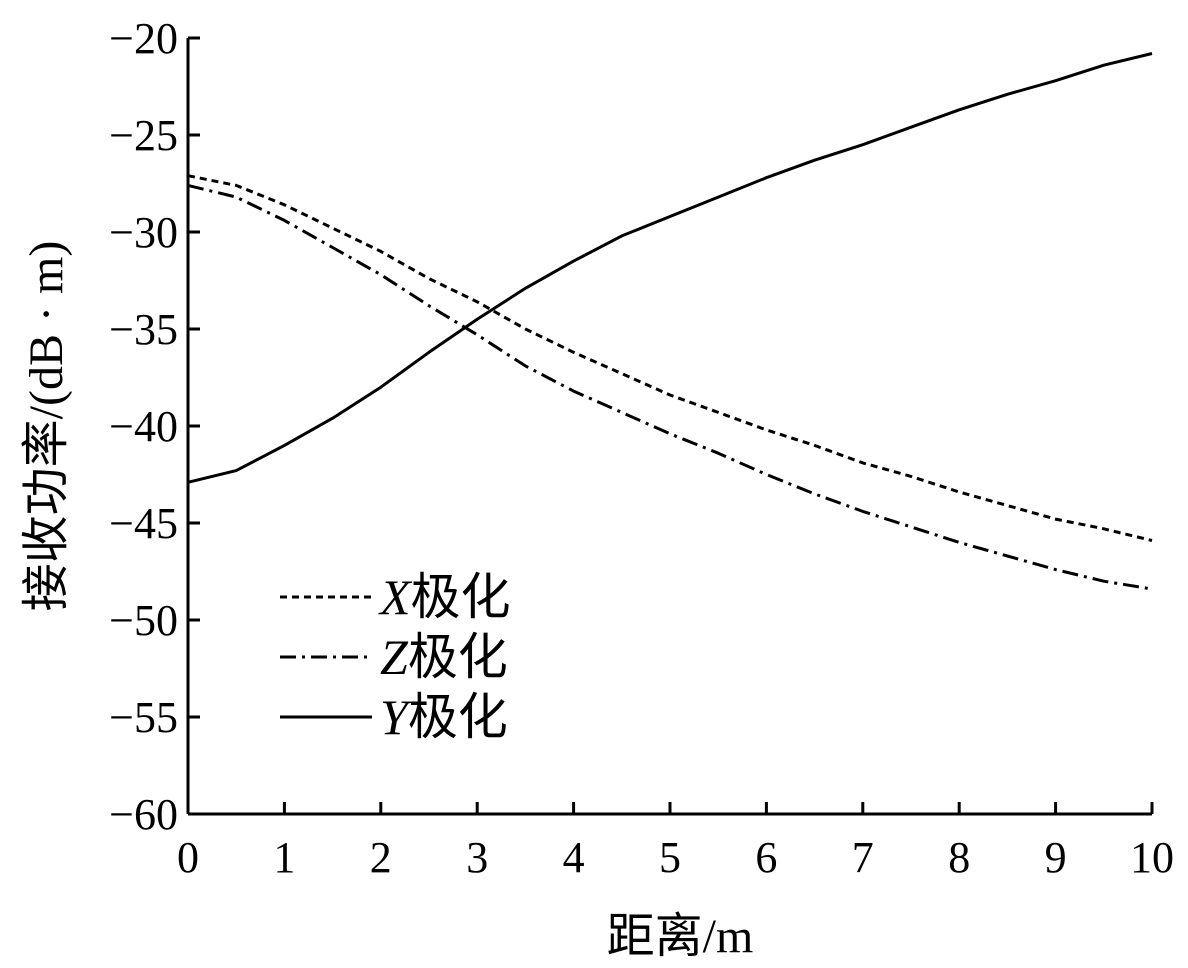 This screenshot has height=968, width=1188. What do you see at coordinates (143, 620) in the screenshot?
I see `y-tick-label: −50` at bounding box center [143, 620].